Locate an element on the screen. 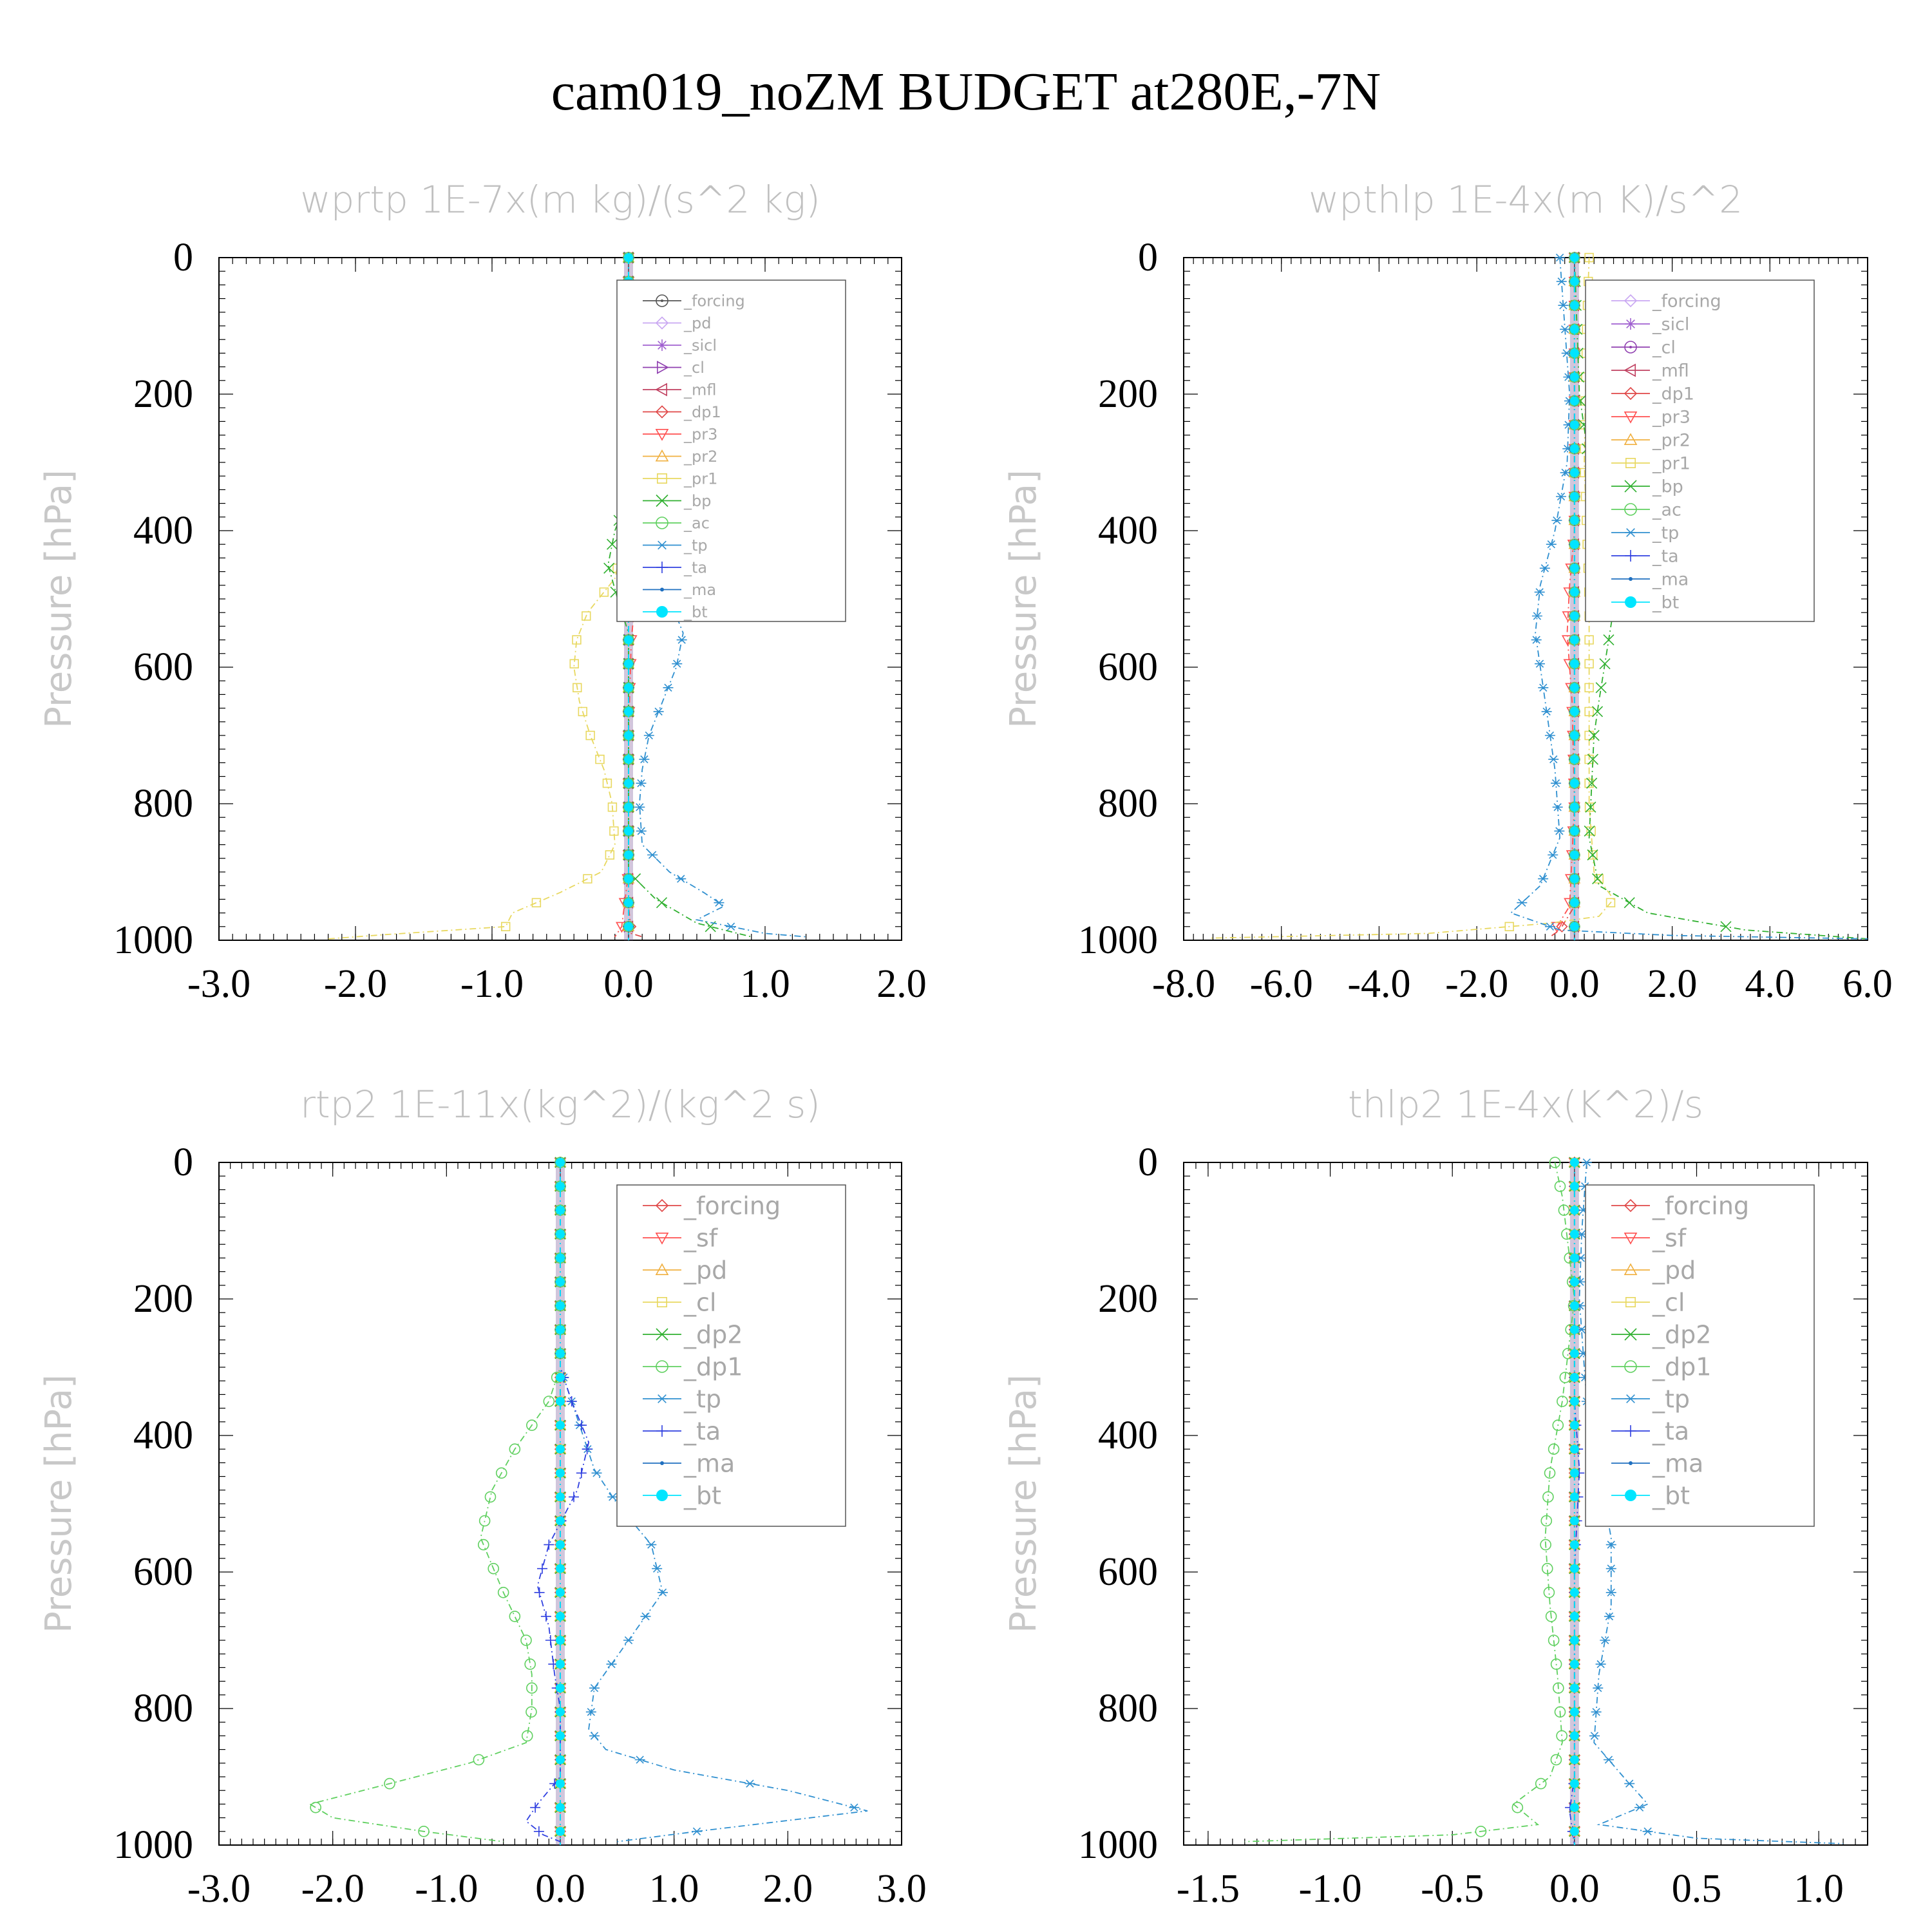 This screenshot has height=1932, width=1932. x-tick-label: 6.0 is located at coordinates (1867, 984).